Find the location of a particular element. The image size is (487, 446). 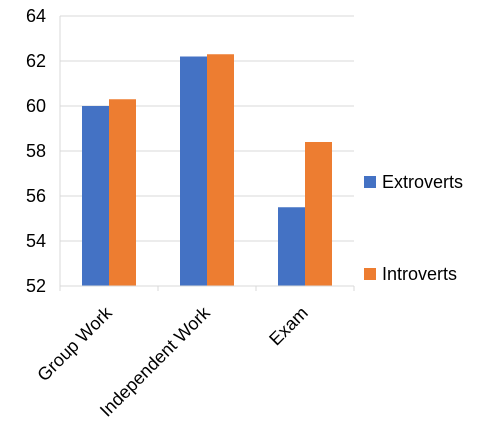

y-tick-label: 54 is located at coordinates (36, 241).